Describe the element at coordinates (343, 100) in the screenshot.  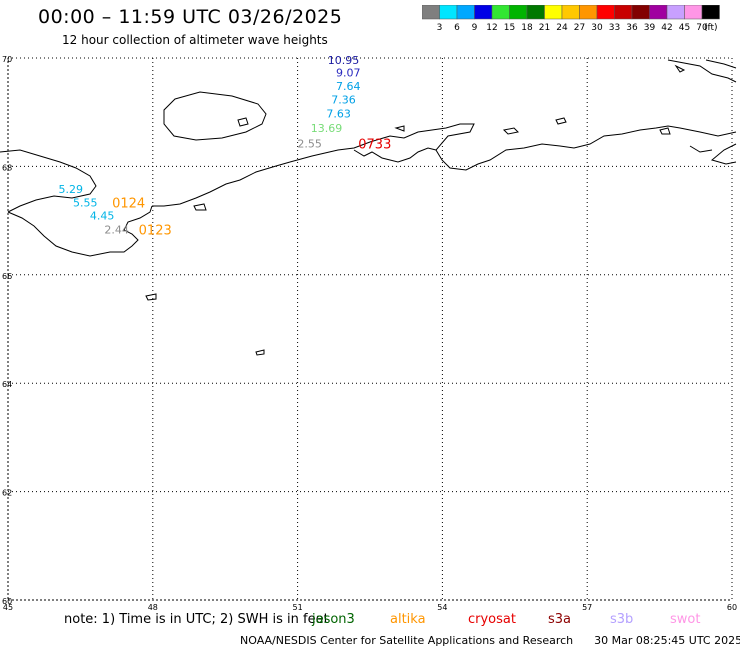
I see `wave-height-label: 7.36` at that location.